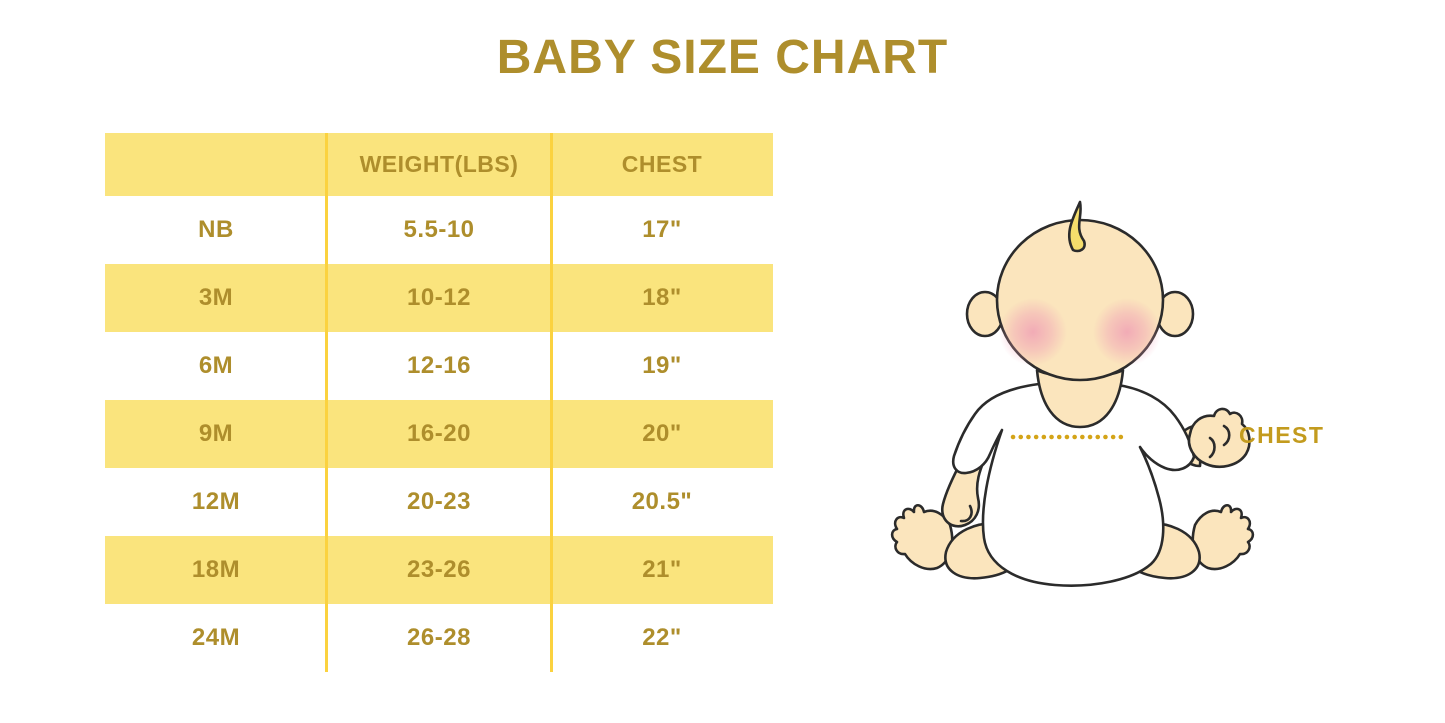  I want to click on table-row: 24M 26-28 22", so click(439, 638).